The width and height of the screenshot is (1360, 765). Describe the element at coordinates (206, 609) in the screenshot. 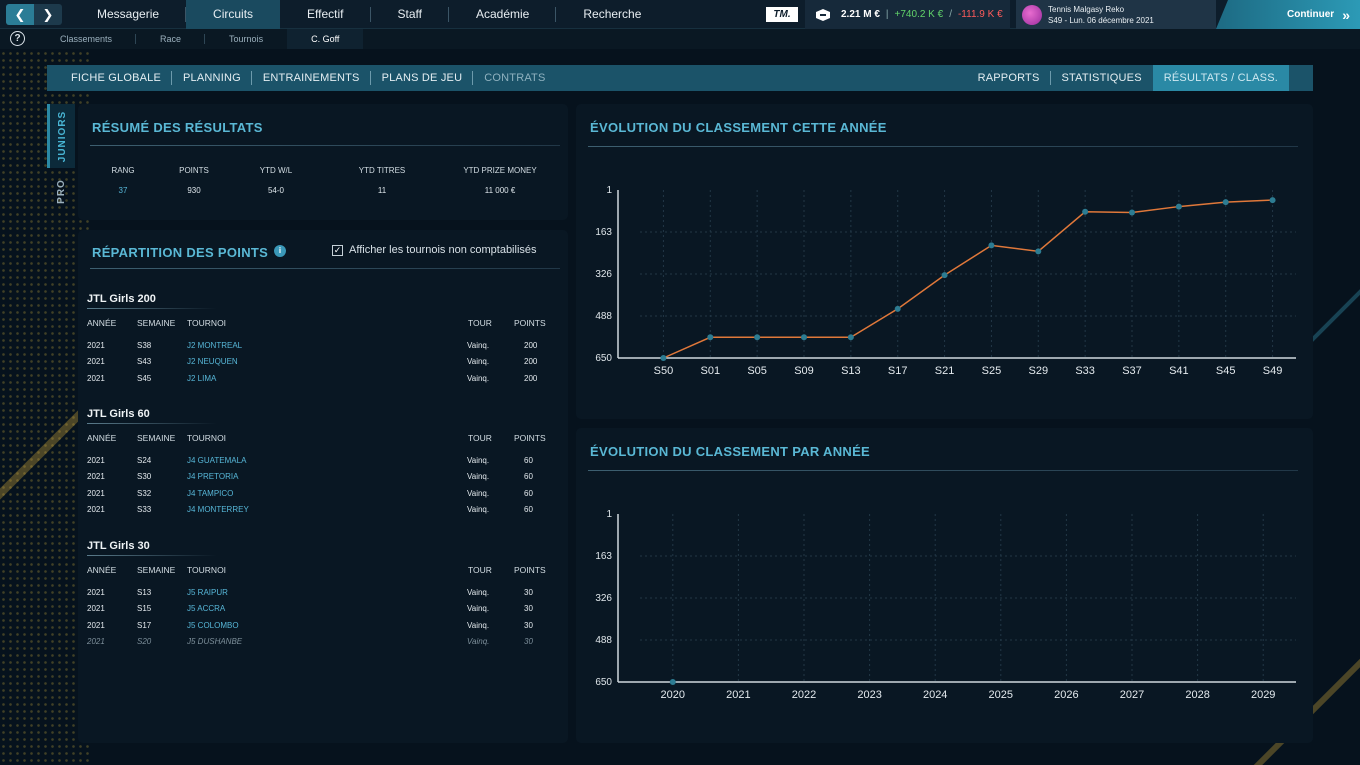

I see `cell-tournament: J5 ACCRA` at that location.